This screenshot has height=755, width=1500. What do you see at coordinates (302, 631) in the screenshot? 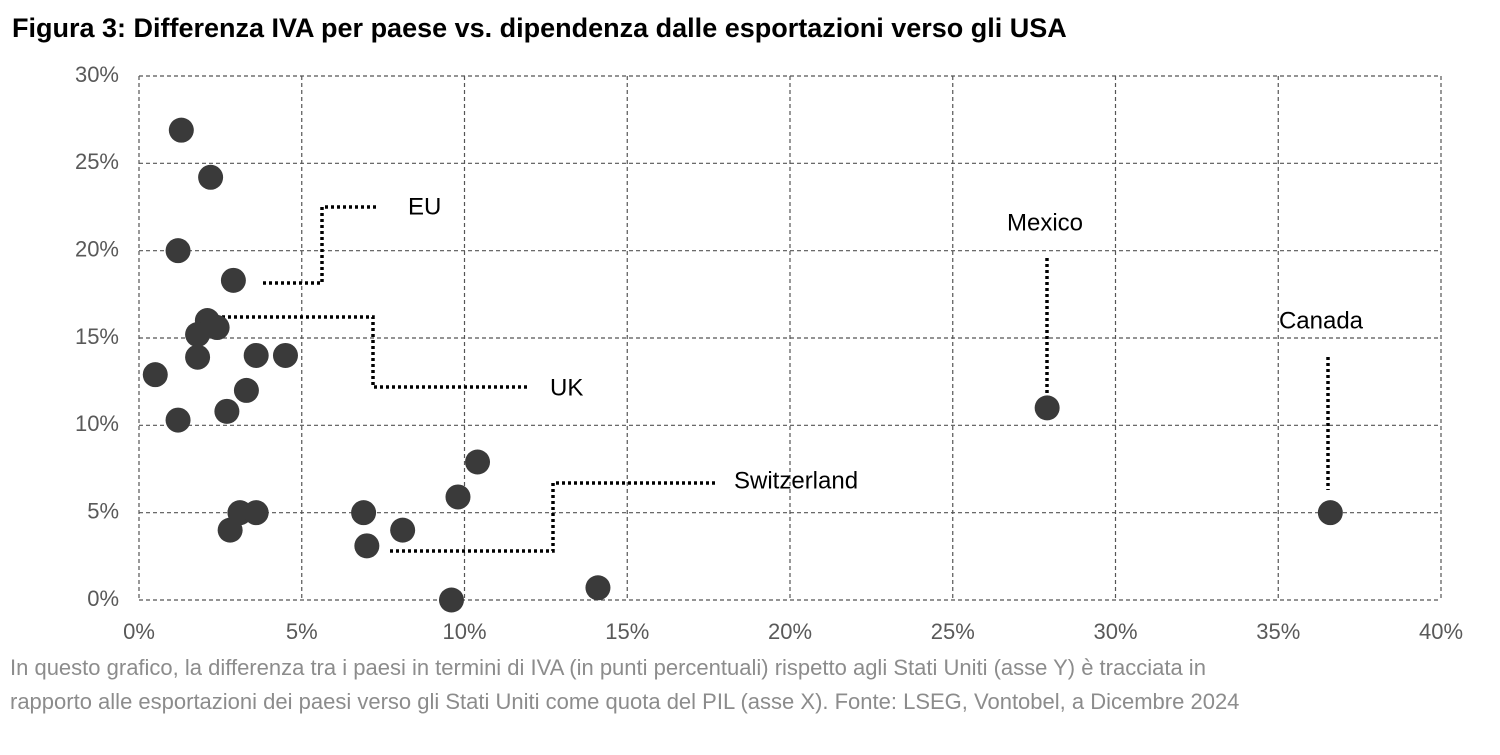
I see `x-tick-label: 5%` at bounding box center [302, 631].